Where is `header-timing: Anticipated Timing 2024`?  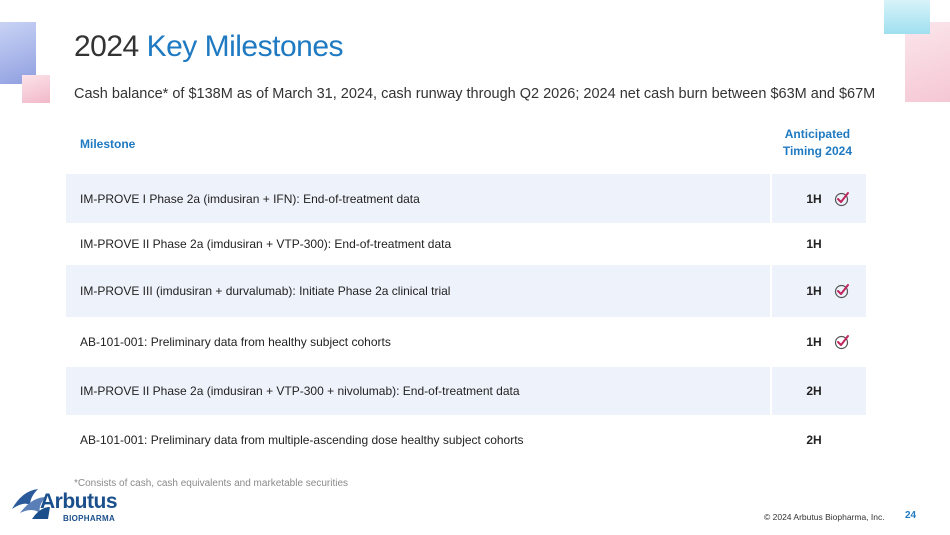
header-timing: Anticipated Timing 2024 is located at coordinates (817, 142).